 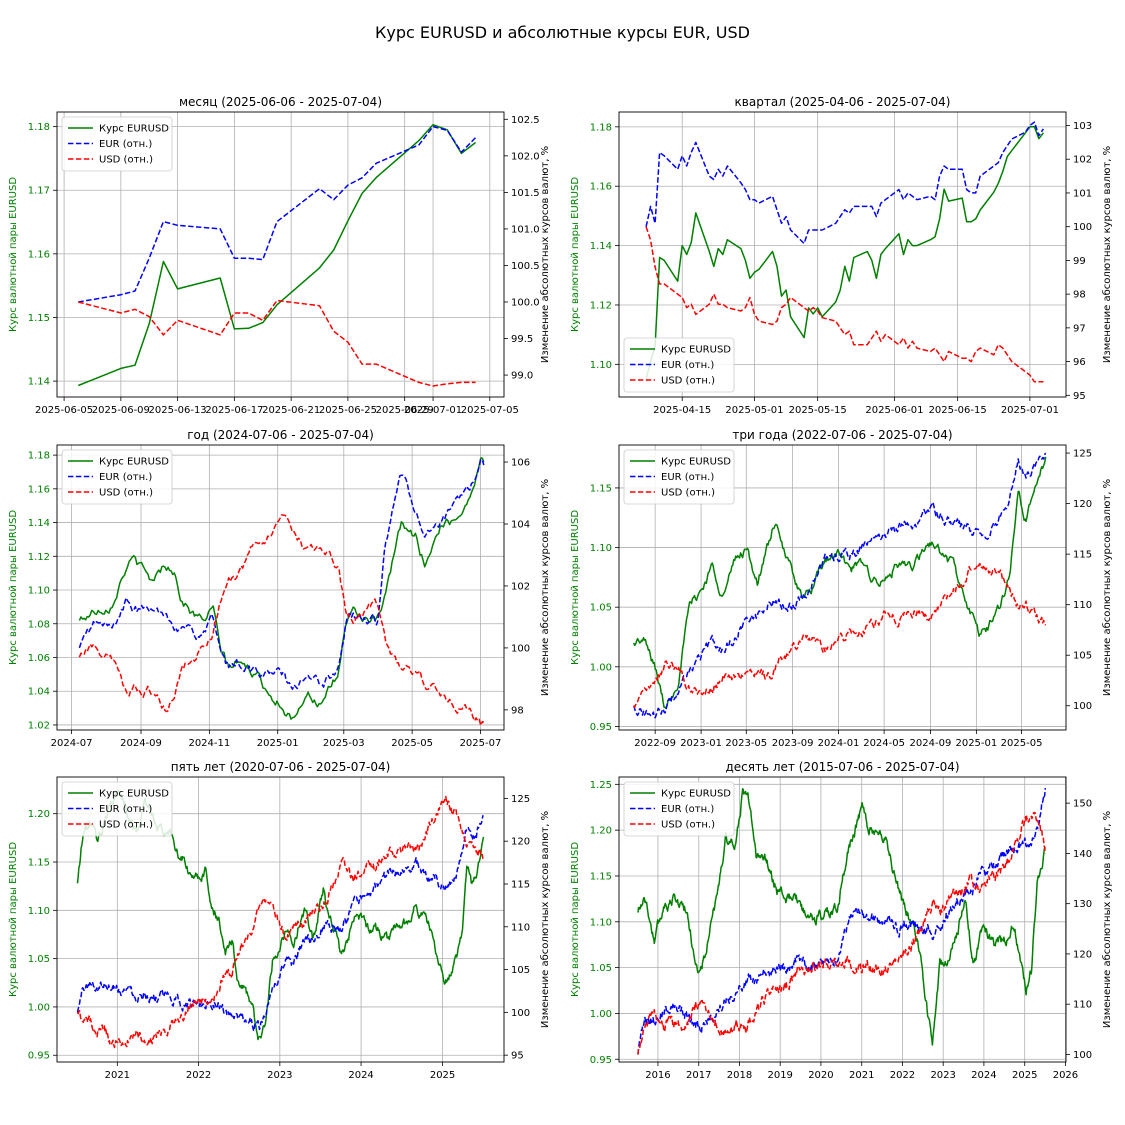 What do you see at coordinates (525, 120) in the screenshot?
I see `y2-tick-label: 102.5` at bounding box center [525, 120].